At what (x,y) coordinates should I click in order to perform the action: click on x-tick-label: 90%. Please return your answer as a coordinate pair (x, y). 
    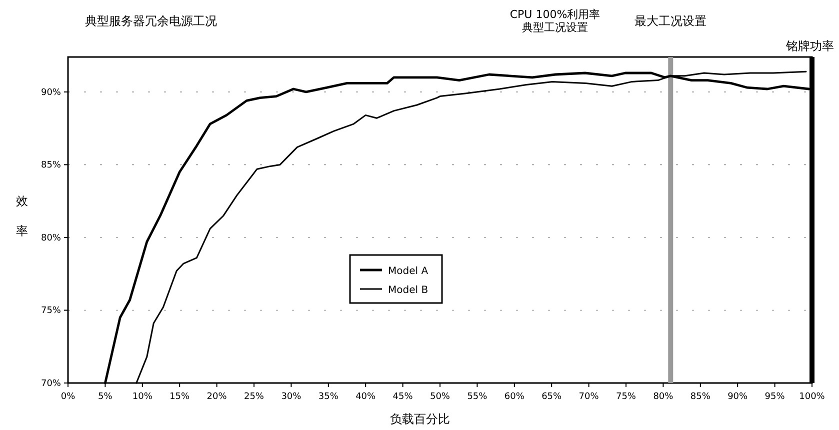
    Looking at the image, I should click on (738, 397).